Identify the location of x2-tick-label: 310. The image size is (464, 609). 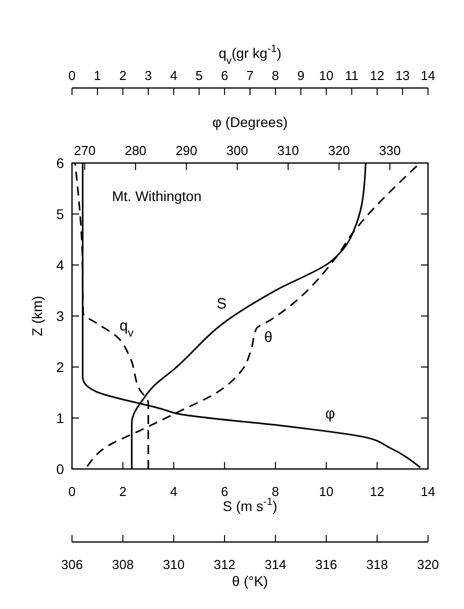
(288, 150).